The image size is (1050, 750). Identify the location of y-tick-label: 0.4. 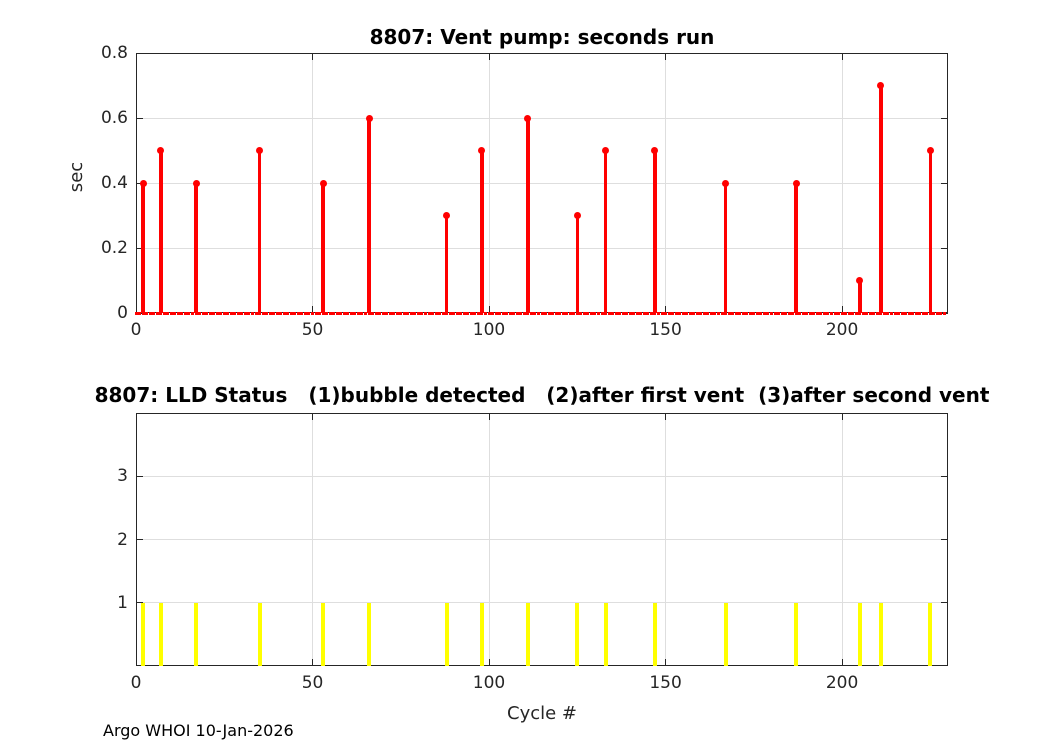
(114, 183).